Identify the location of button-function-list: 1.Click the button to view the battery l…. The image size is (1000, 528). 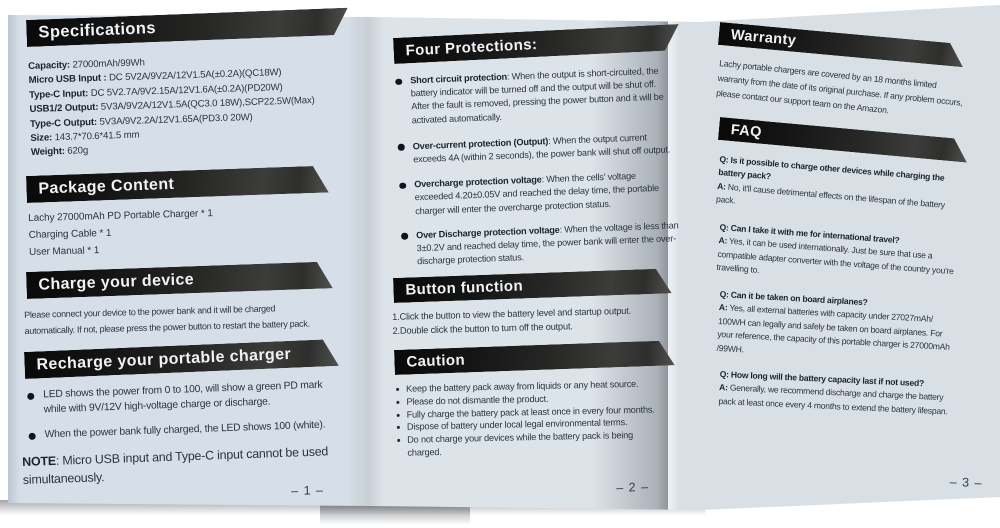
(544, 320).